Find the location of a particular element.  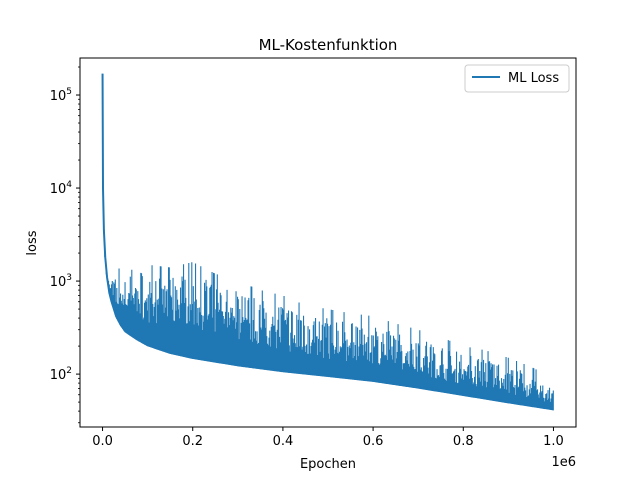

chart-title: ML-Kostenfunktion is located at coordinates (328, 45).